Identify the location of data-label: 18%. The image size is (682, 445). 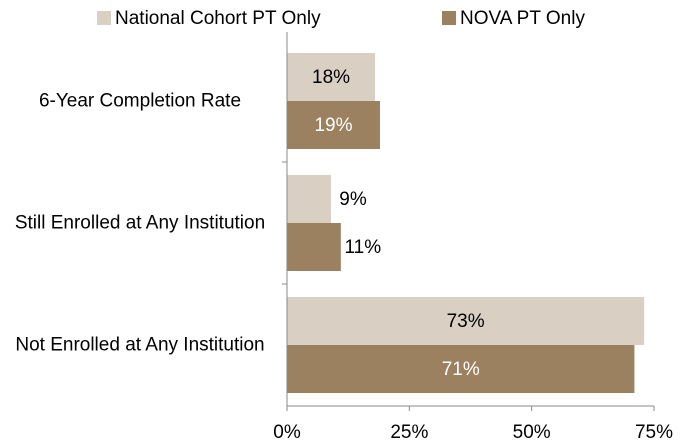
(331, 77).